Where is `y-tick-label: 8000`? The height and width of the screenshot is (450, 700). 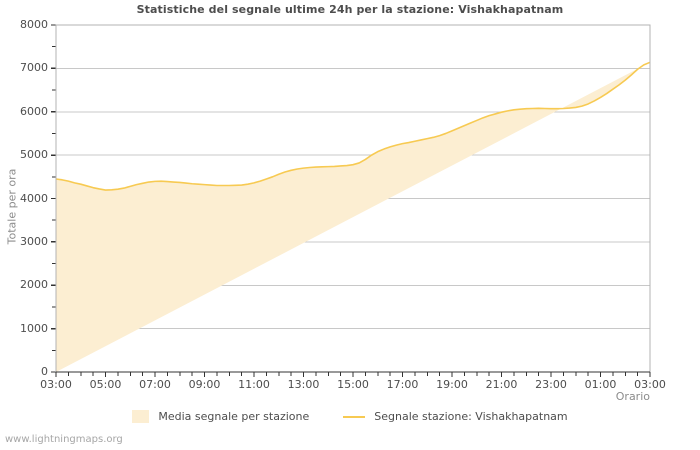 y-tick-label: 8000 is located at coordinates (34, 24).